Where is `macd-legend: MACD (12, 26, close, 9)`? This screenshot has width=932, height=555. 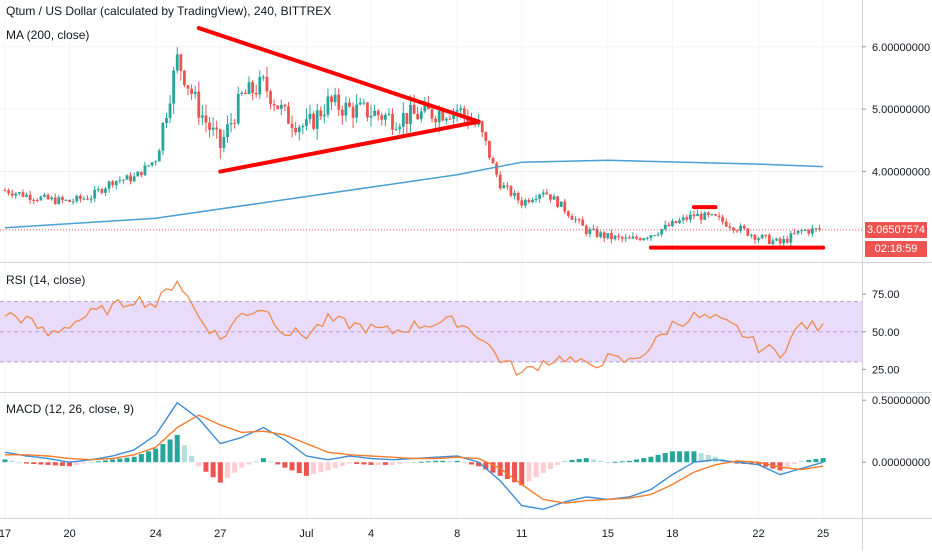 macd-legend: MACD (12, 26, close, 9) is located at coordinates (70, 409).